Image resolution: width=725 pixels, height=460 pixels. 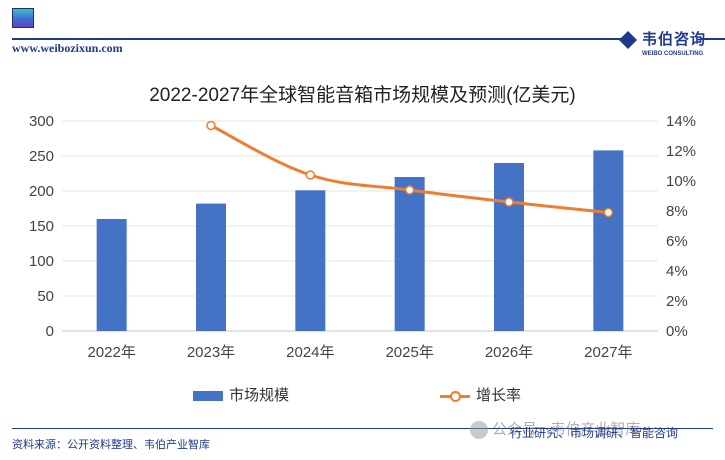 I want to click on y-left-tick-label: 100, so click(x=41, y=261).